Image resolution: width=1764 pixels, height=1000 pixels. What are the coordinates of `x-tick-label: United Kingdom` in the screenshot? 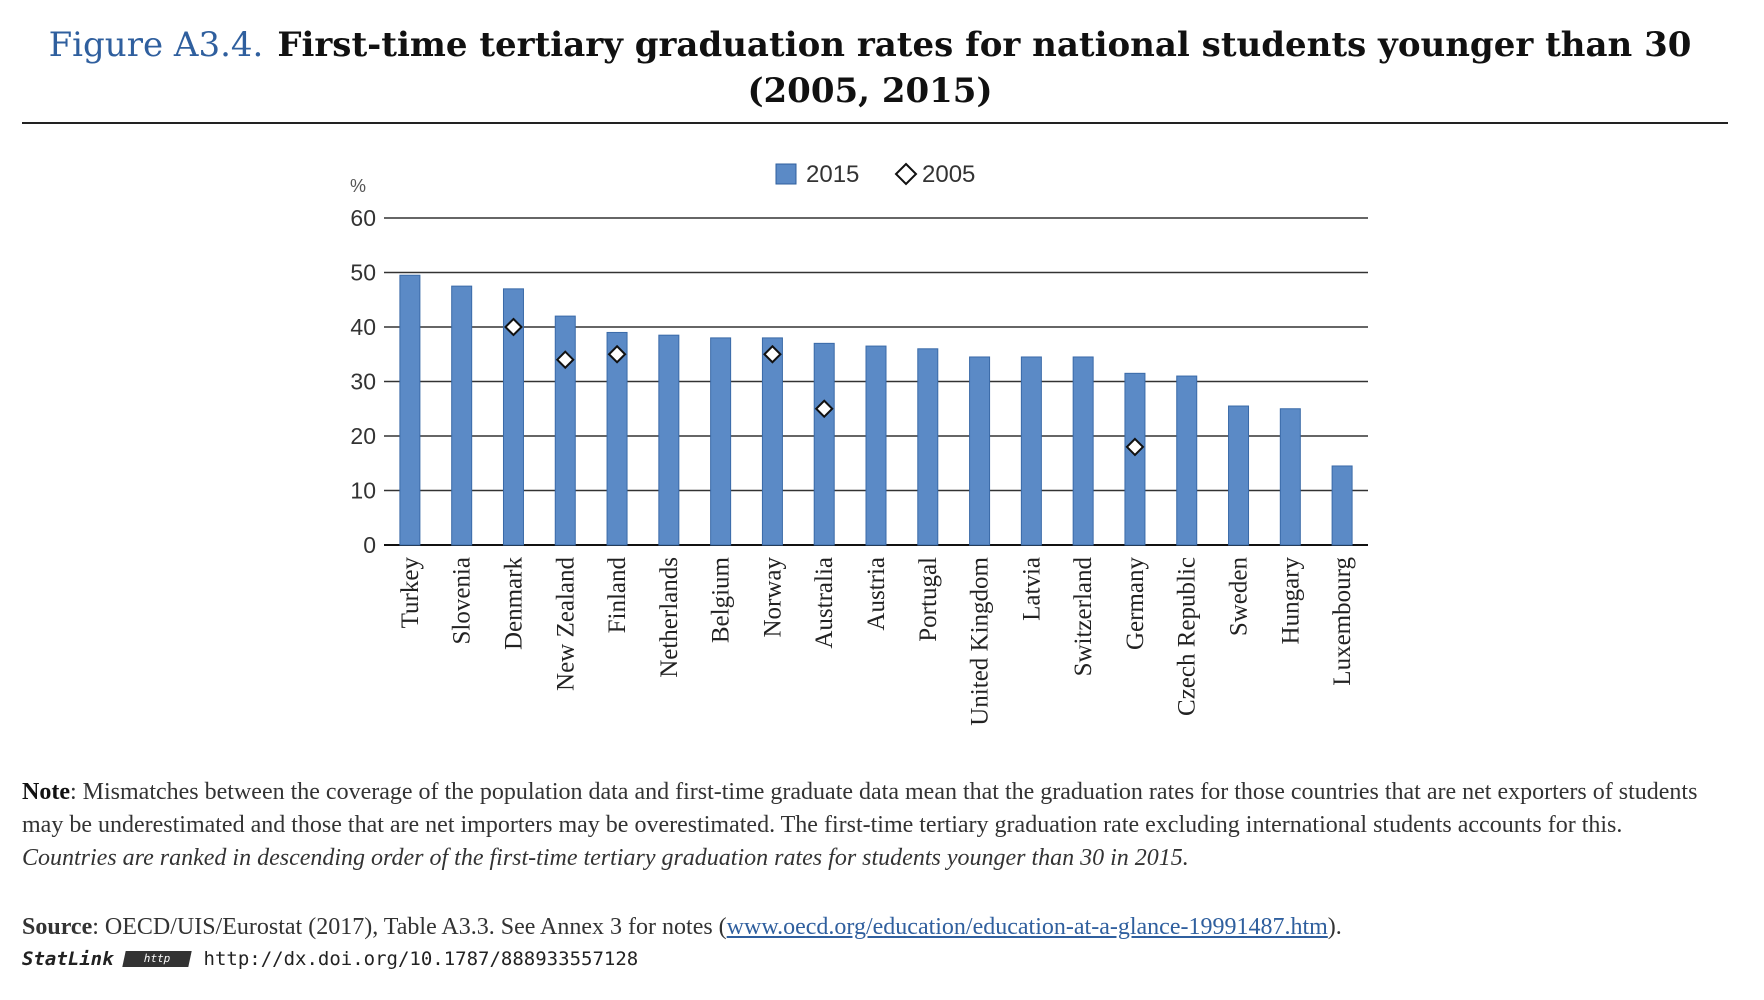 It's located at (980, 640).